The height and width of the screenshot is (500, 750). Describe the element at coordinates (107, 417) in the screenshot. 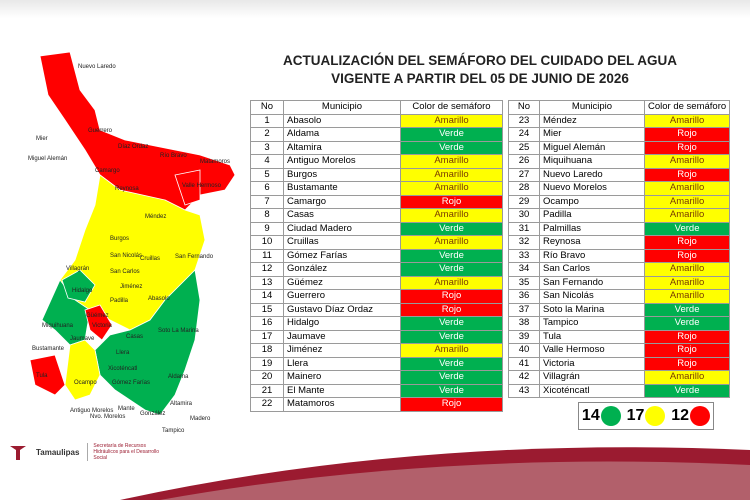

I see `map-label: Nvo. Morelos` at that location.